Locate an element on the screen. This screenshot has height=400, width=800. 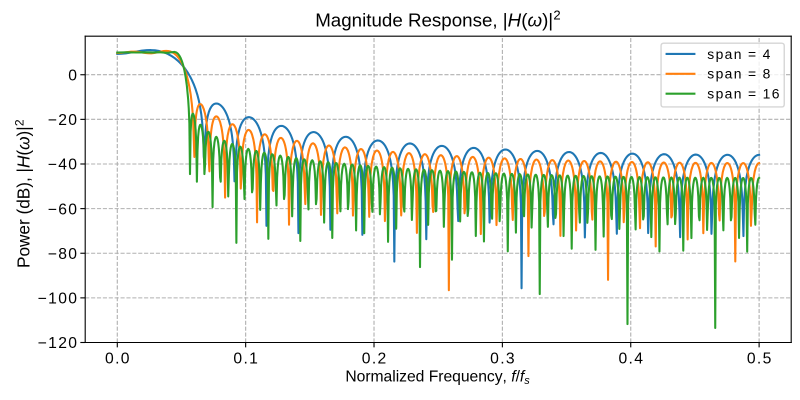
svg-text: span = 16 is located at coordinates (743, 94).